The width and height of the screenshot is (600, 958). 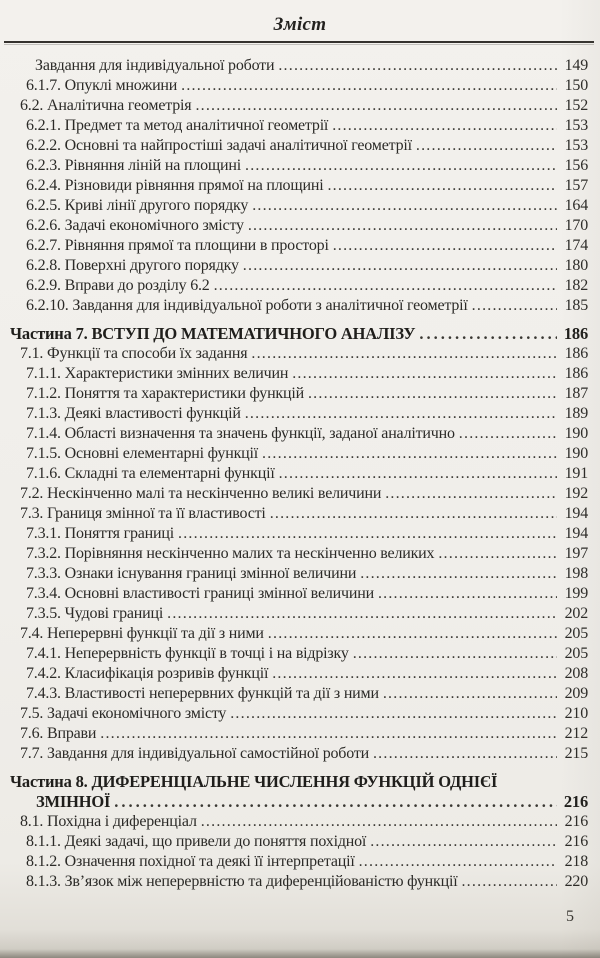 I want to click on toc-entry-title: 7.1.2. Поняття та характеристики функцій, so click(x=165, y=393).